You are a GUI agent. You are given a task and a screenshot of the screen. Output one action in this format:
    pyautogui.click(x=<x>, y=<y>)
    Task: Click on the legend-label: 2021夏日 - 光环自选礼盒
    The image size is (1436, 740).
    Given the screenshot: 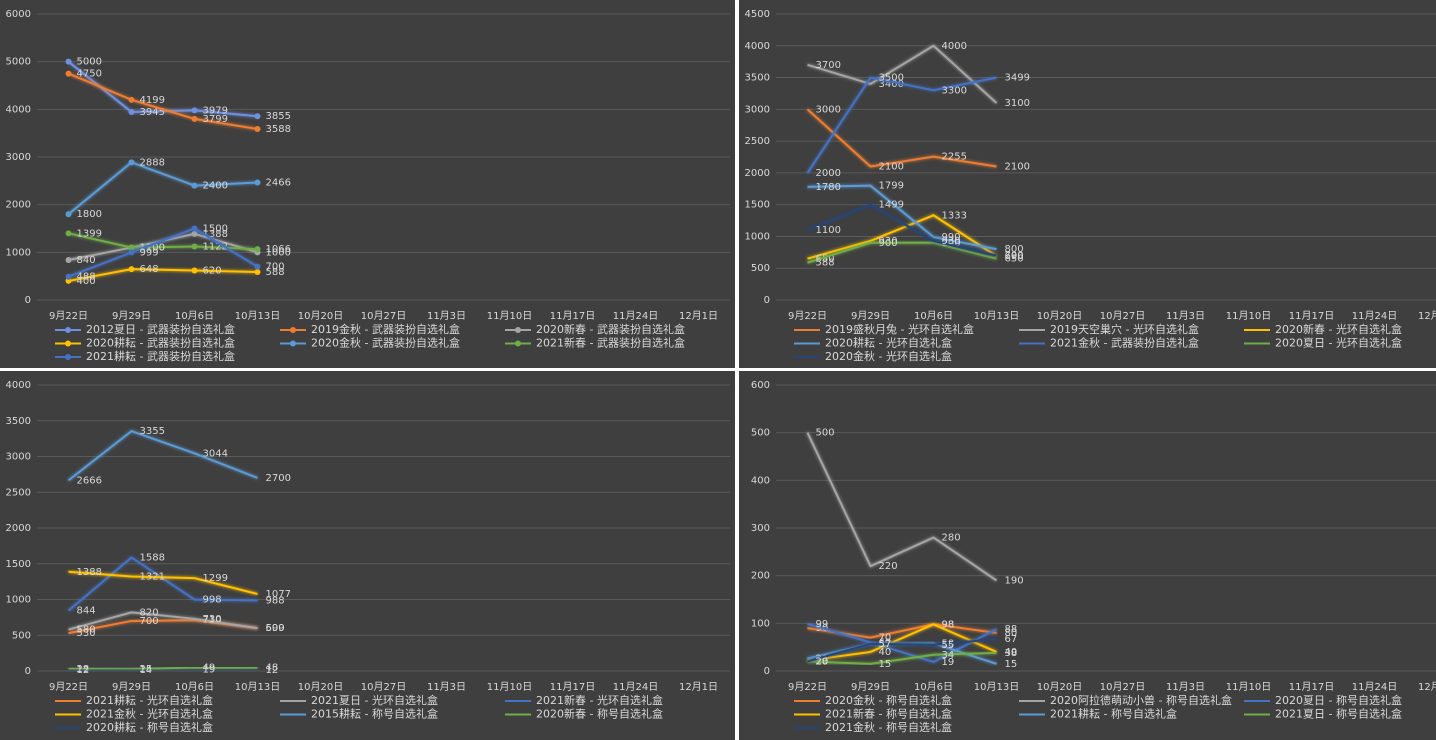 What is the action you would take?
    pyautogui.click(x=374, y=700)
    